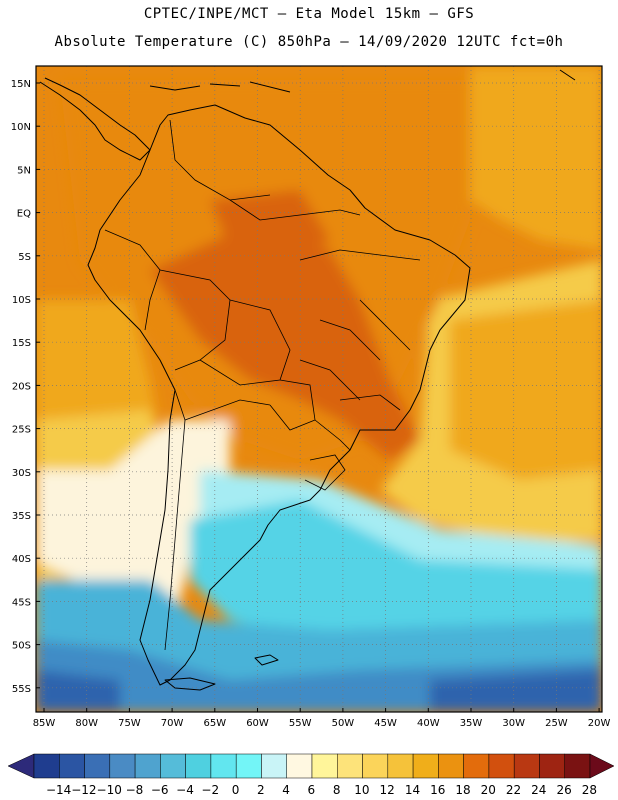  I want to click on lon-label: 70W, so click(172, 723).